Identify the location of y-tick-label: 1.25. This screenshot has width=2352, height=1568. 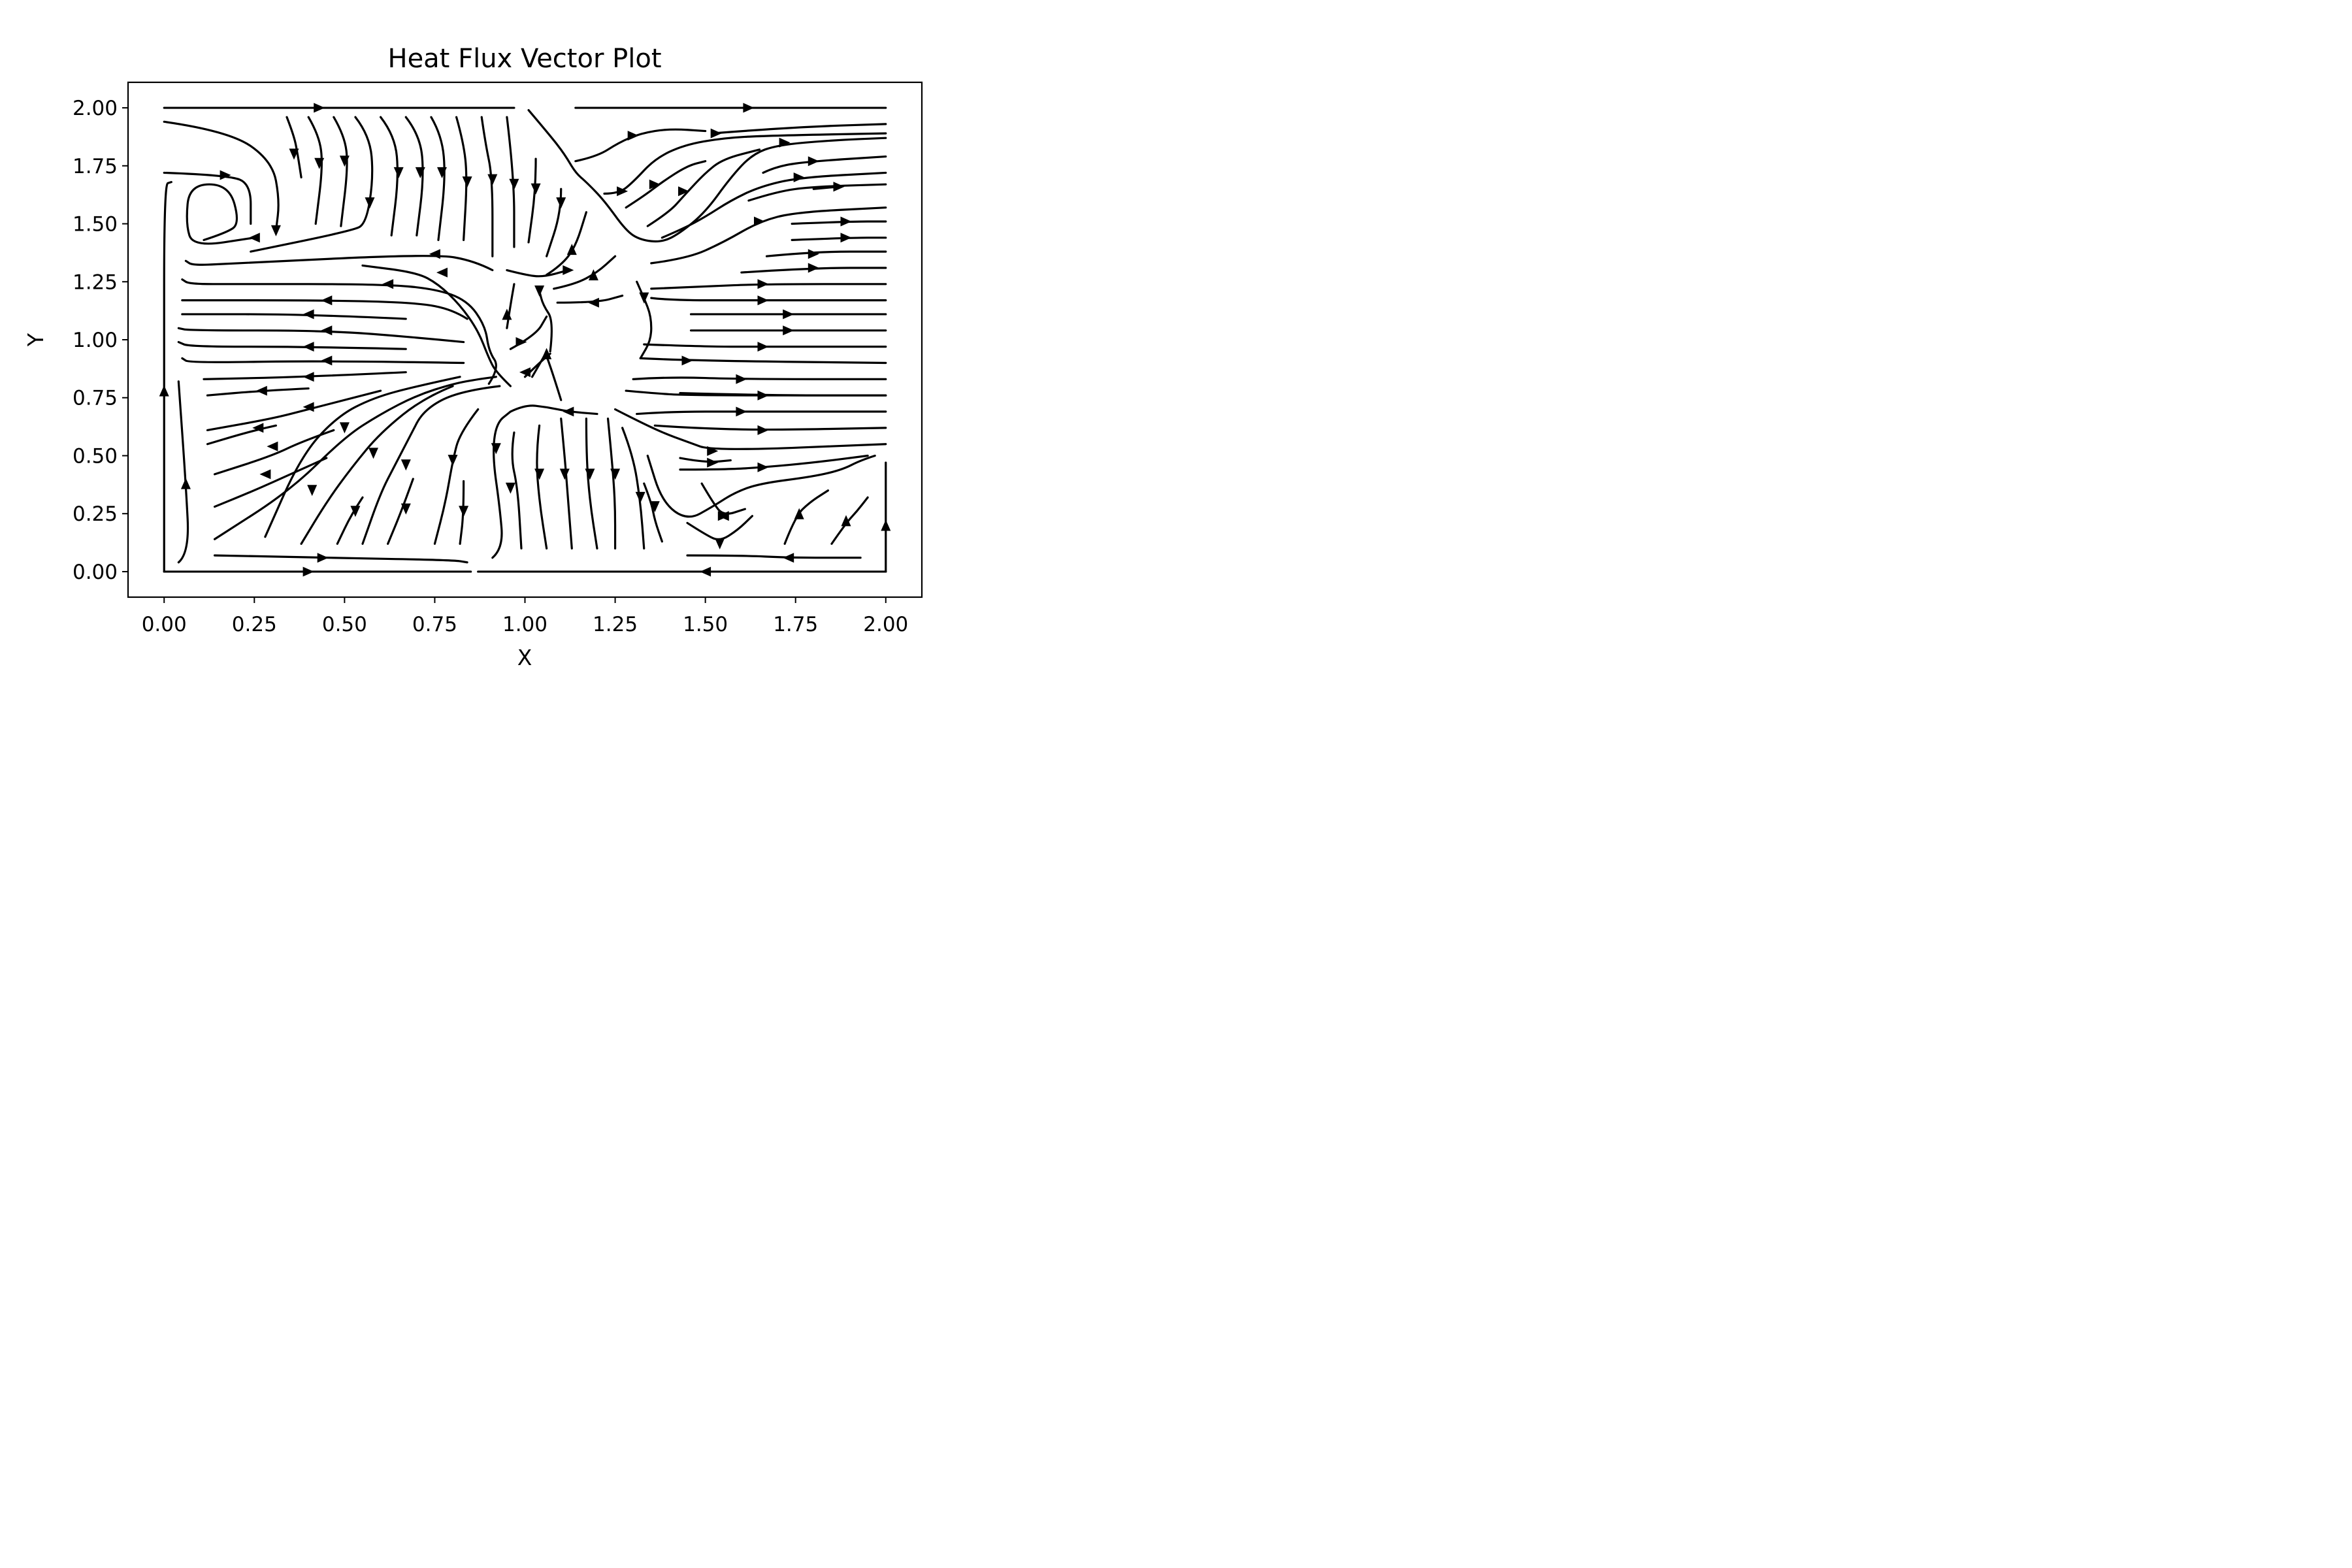
(95, 282).